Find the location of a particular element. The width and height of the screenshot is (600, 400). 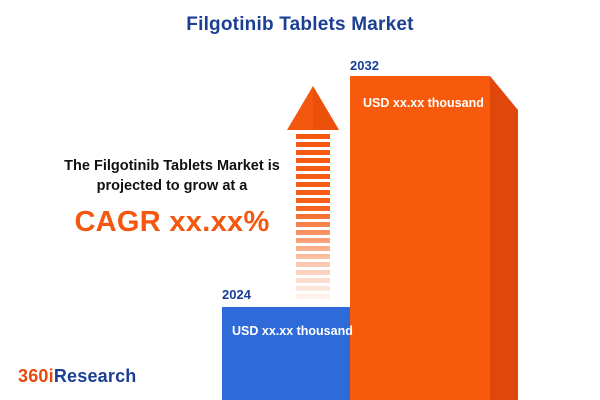

company-logo: 360iResearch is located at coordinates (77, 376).